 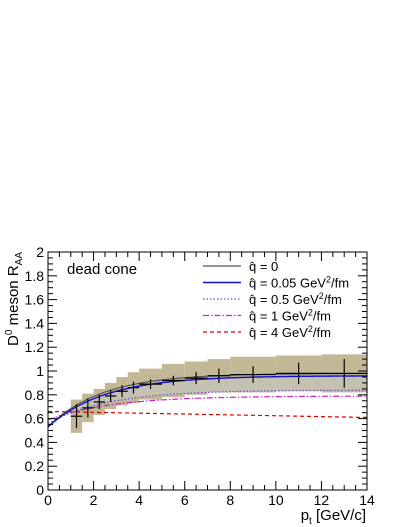 What do you see at coordinates (276, 500) in the screenshot?
I see `x-tick-label: 10` at bounding box center [276, 500].